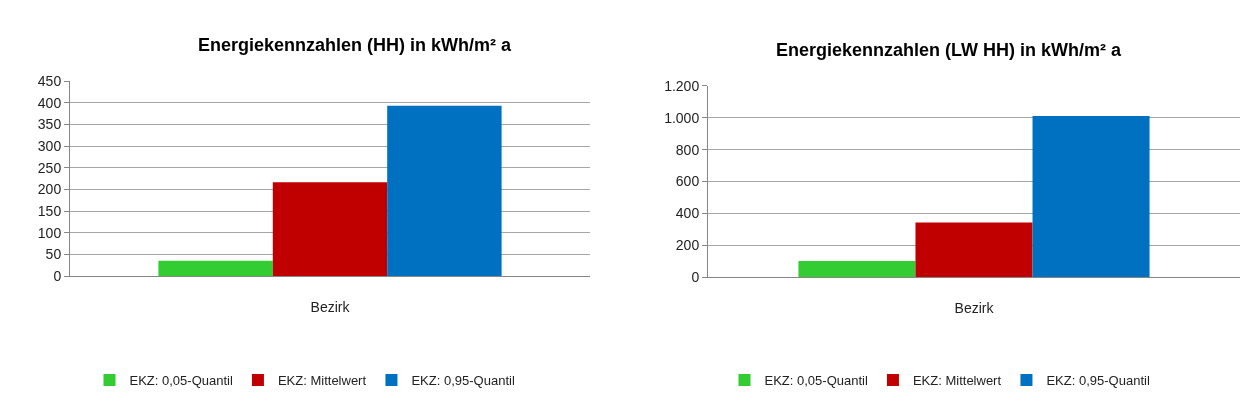 This screenshot has height=415, width=1254. Describe the element at coordinates (49, 124) in the screenshot. I see `y-tick-label: 350` at that location.